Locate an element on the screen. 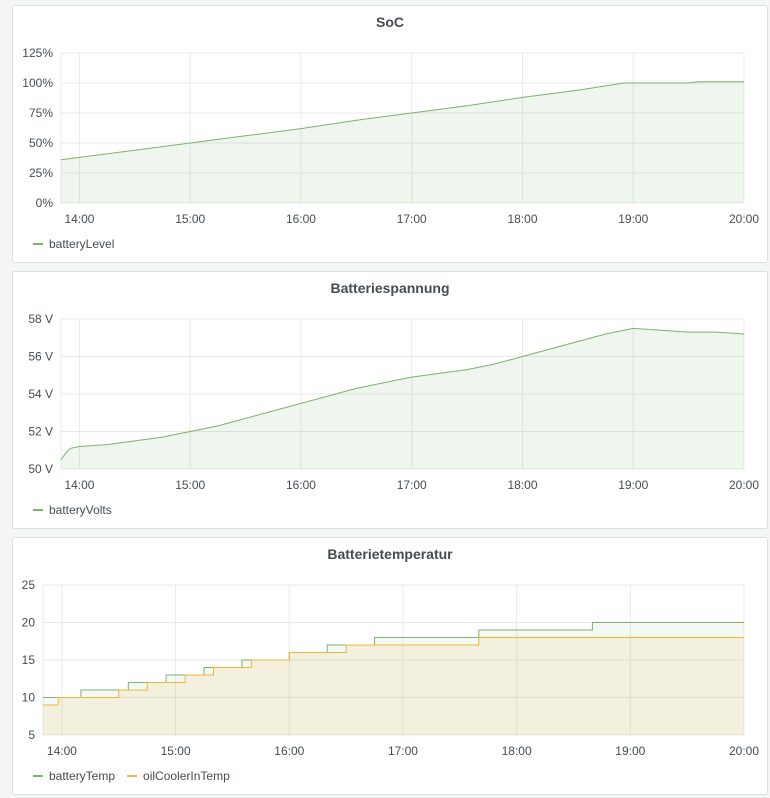  y-tick-label: 10 is located at coordinates (29, 698).